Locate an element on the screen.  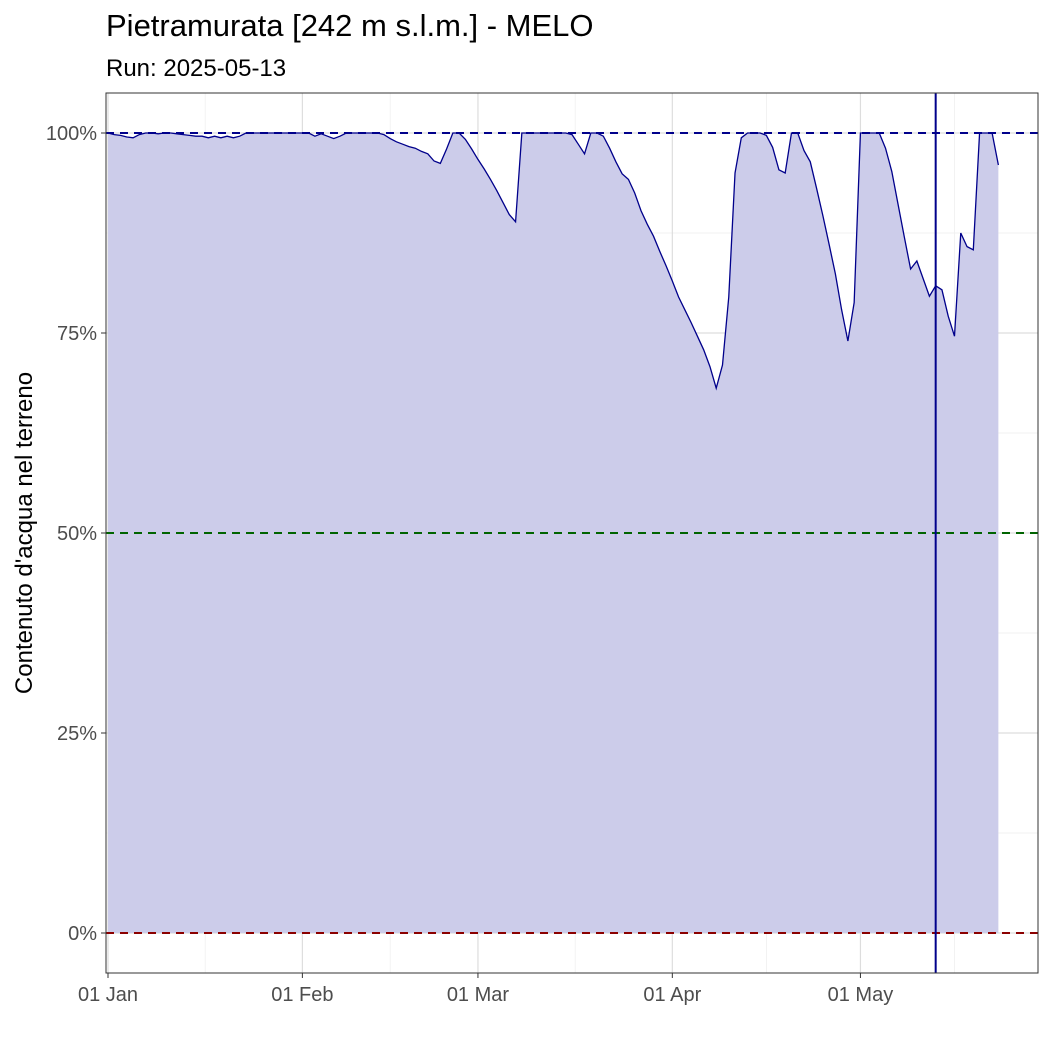
x-tick-label-4: 01 May is located at coordinates (861, 995).